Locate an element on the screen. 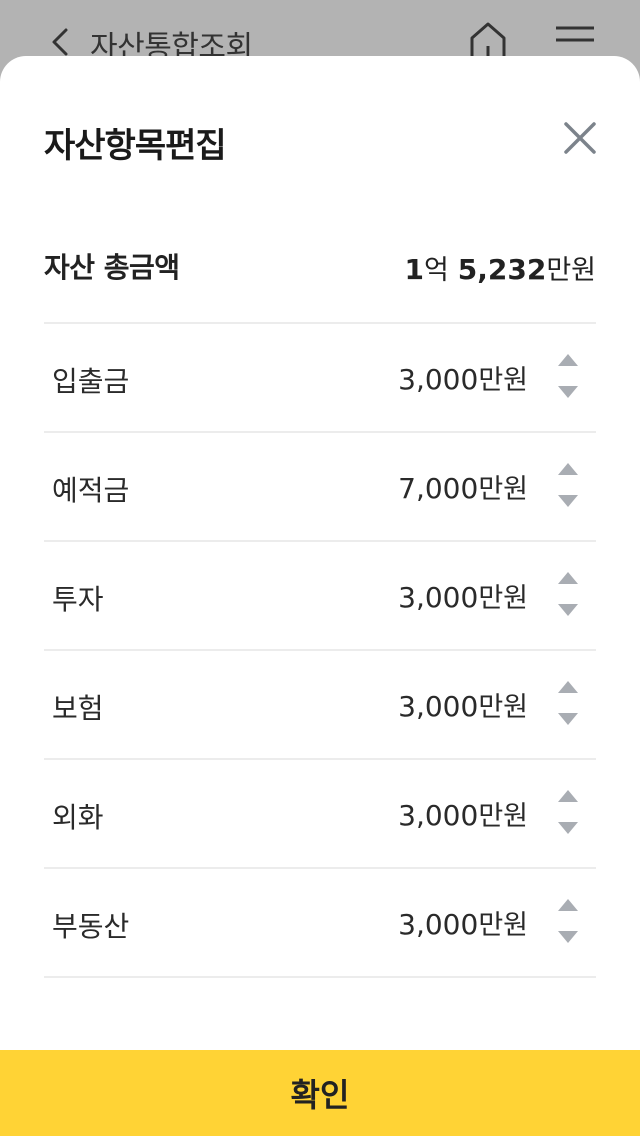 The width and height of the screenshot is (640, 1136). confirm-button: 확인 is located at coordinates (320, 1093).